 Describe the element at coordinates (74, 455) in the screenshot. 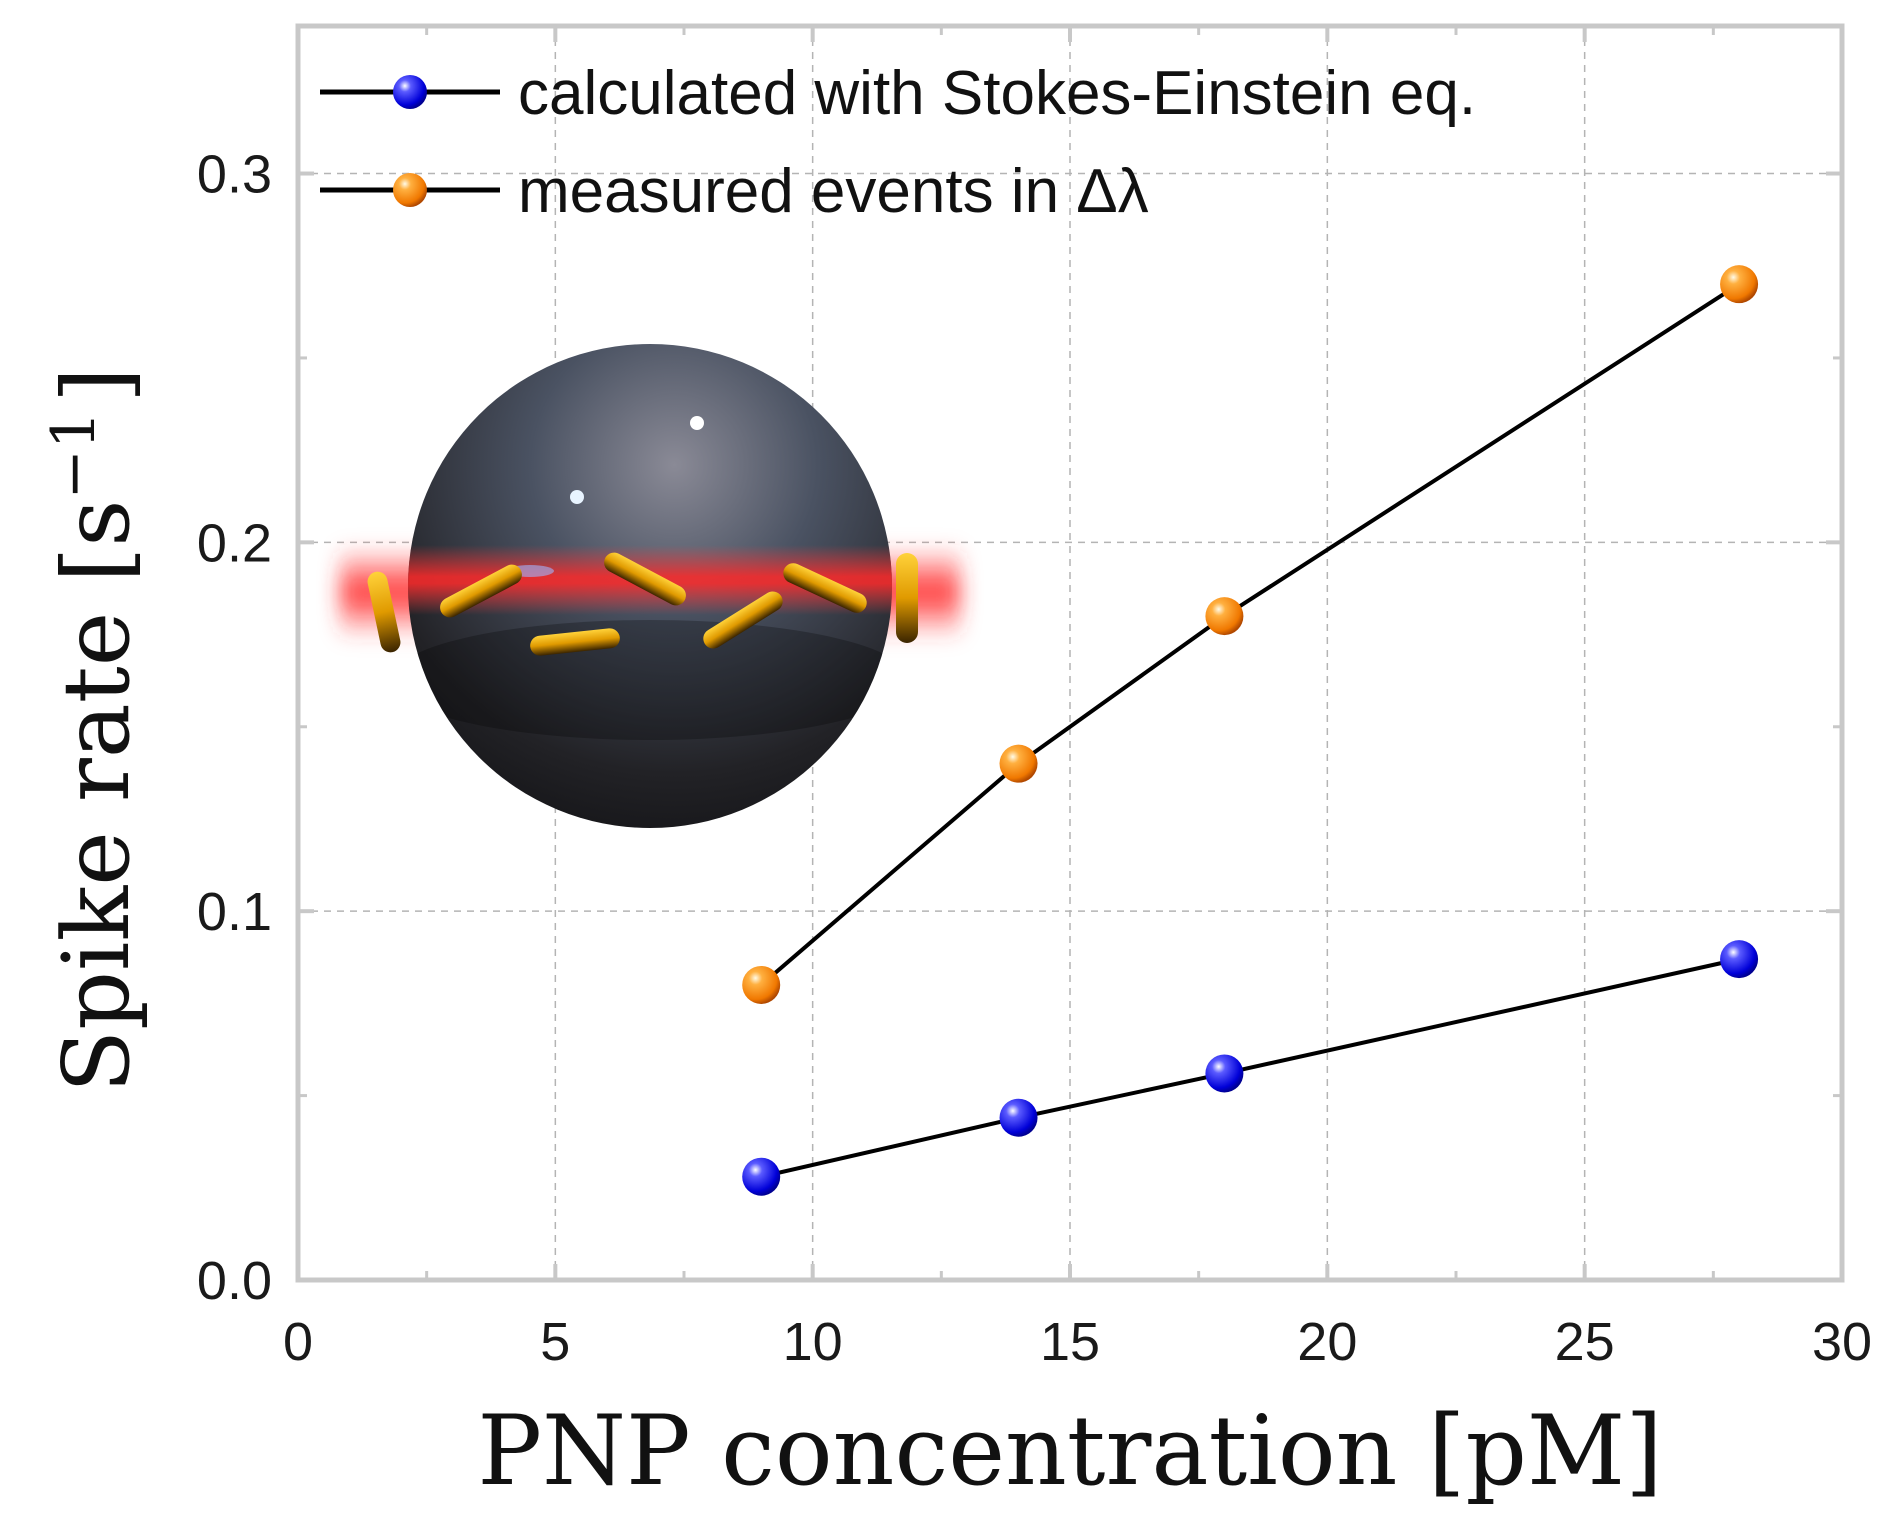

I see `y-axis-title-superscript: −1` at that location.